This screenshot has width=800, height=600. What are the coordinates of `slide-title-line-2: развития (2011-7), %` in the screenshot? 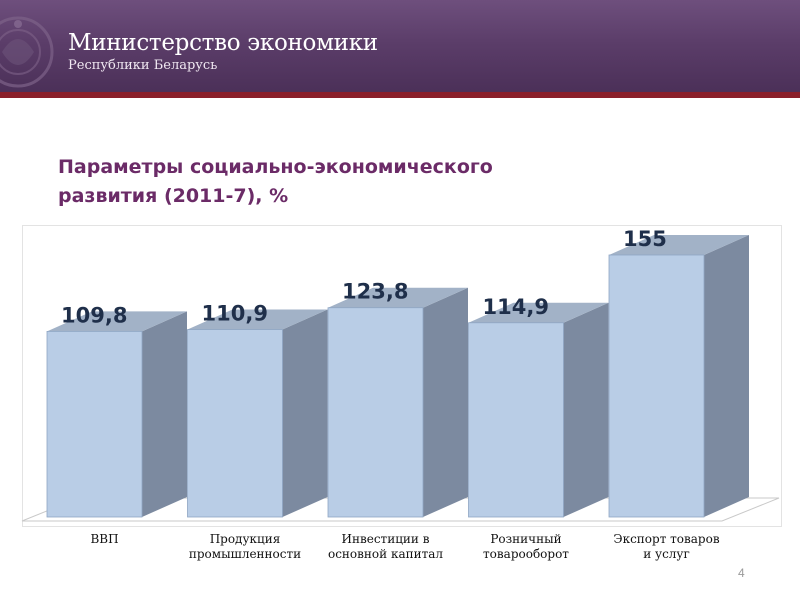 It's located at (173, 196).